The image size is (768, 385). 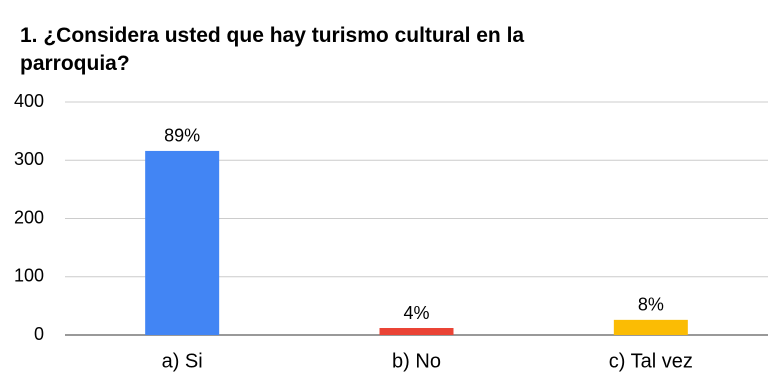 I want to click on y-tick-label: 0, so click(x=39, y=334).